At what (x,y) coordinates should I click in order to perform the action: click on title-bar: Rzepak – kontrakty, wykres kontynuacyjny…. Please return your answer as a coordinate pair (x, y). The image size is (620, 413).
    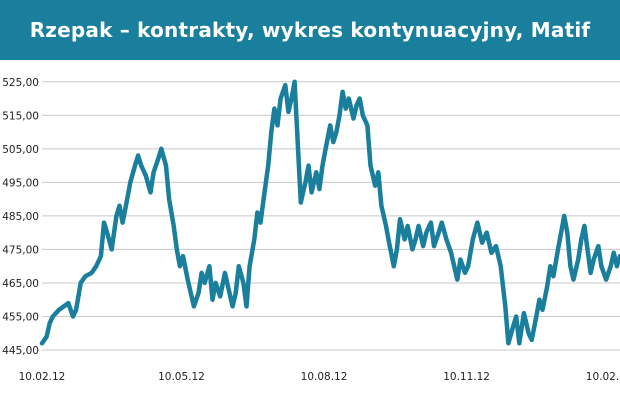
    Looking at the image, I should click on (310, 30).